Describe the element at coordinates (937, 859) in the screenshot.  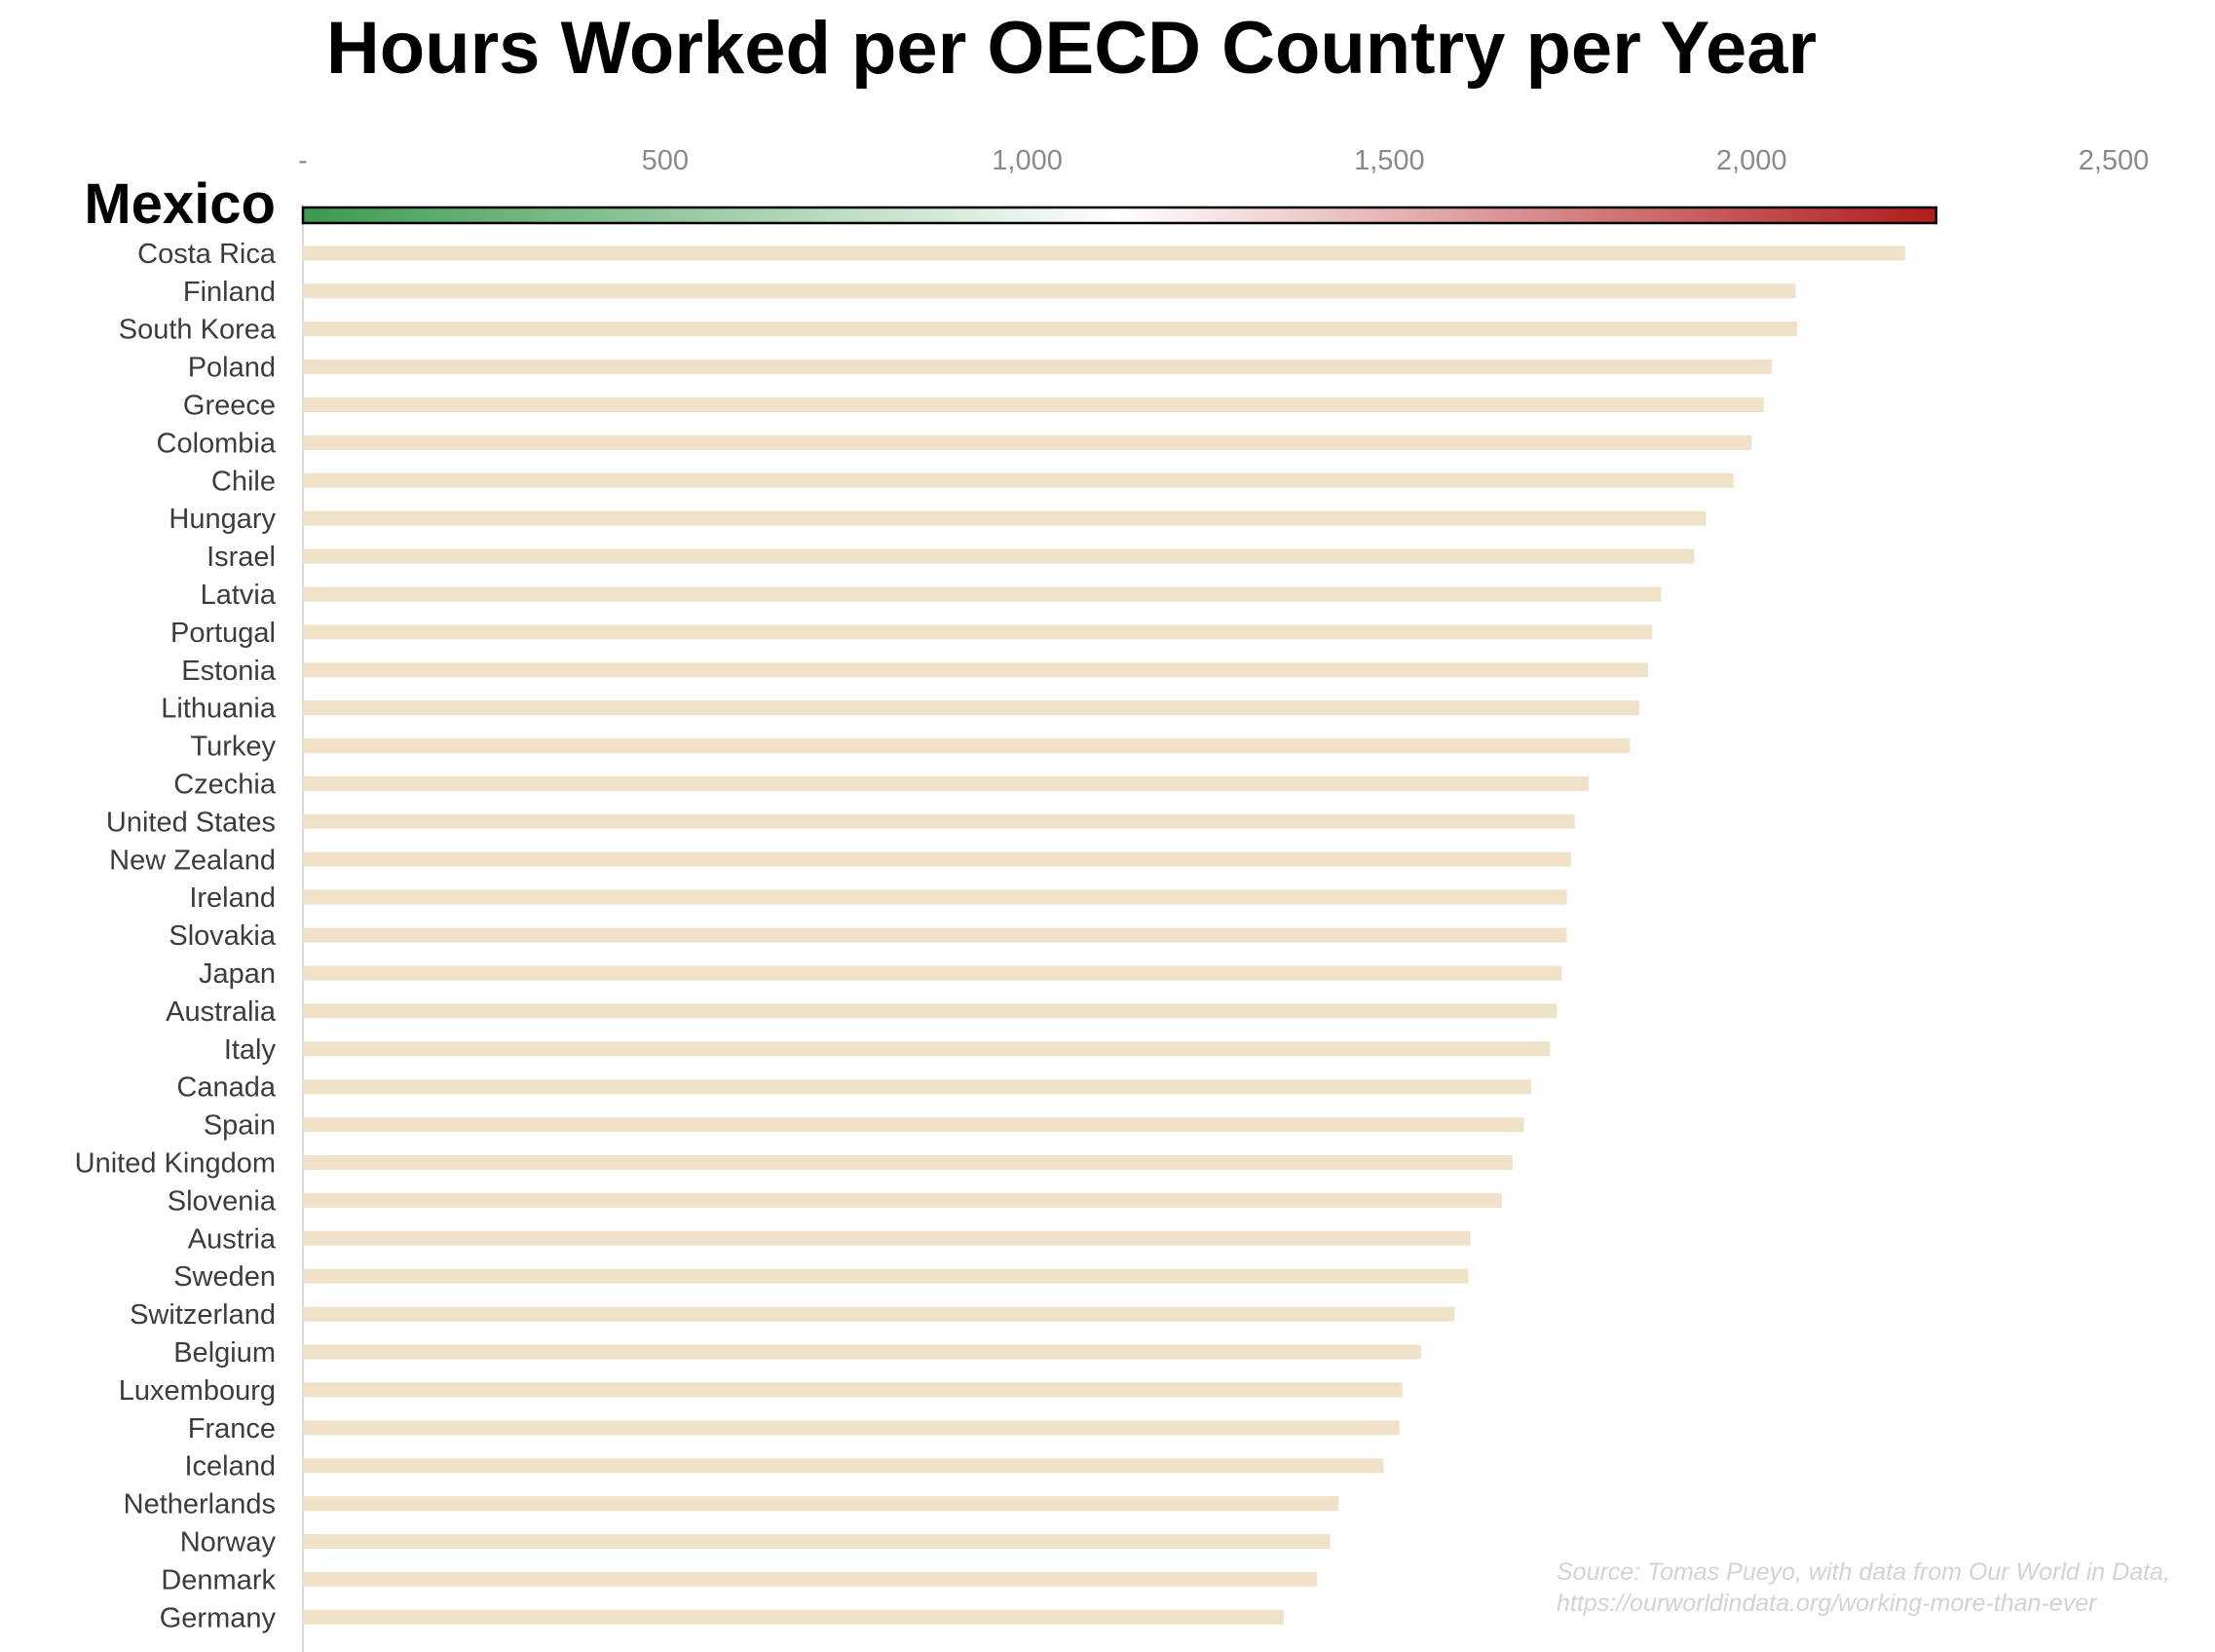
I see `bar-new-zealand` at that location.